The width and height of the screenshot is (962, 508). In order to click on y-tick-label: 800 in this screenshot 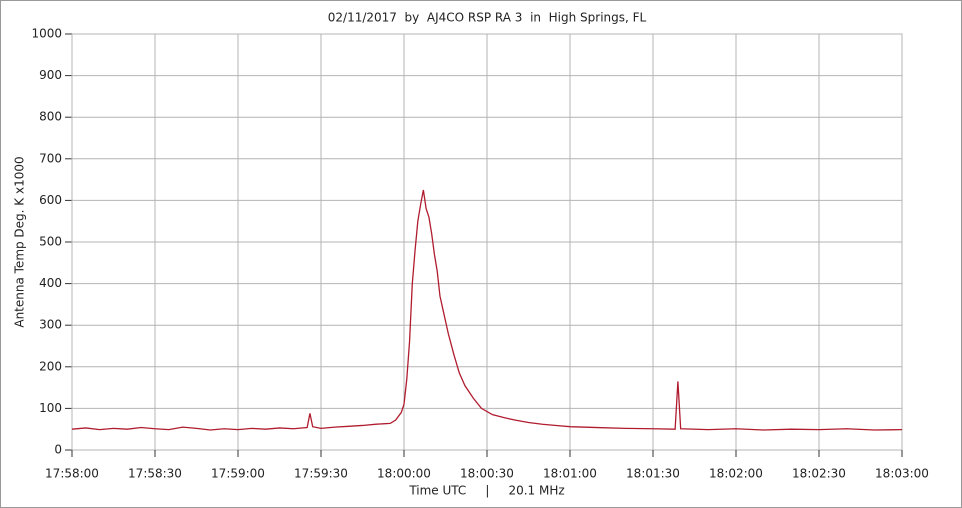, I will do `click(50, 117)`.